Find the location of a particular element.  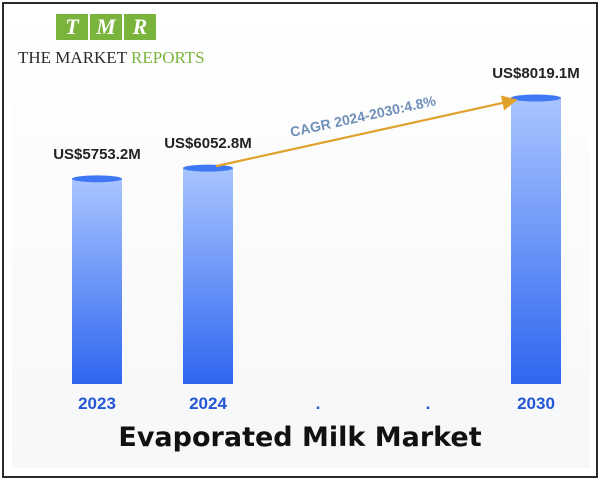

logo-letter-boxes: T M R is located at coordinates (106, 27).